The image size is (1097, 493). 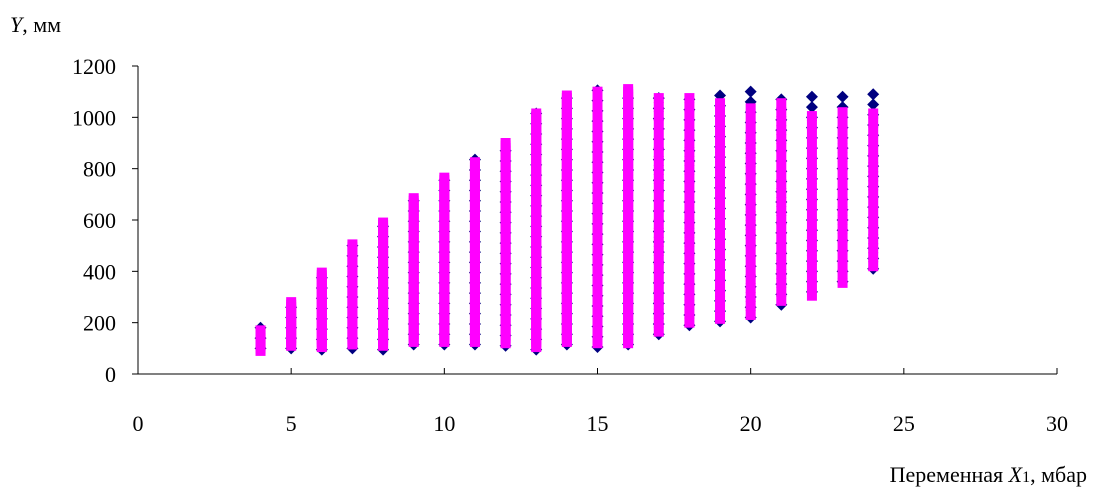 I want to click on x-tick-label: 15, so click(x=598, y=423).